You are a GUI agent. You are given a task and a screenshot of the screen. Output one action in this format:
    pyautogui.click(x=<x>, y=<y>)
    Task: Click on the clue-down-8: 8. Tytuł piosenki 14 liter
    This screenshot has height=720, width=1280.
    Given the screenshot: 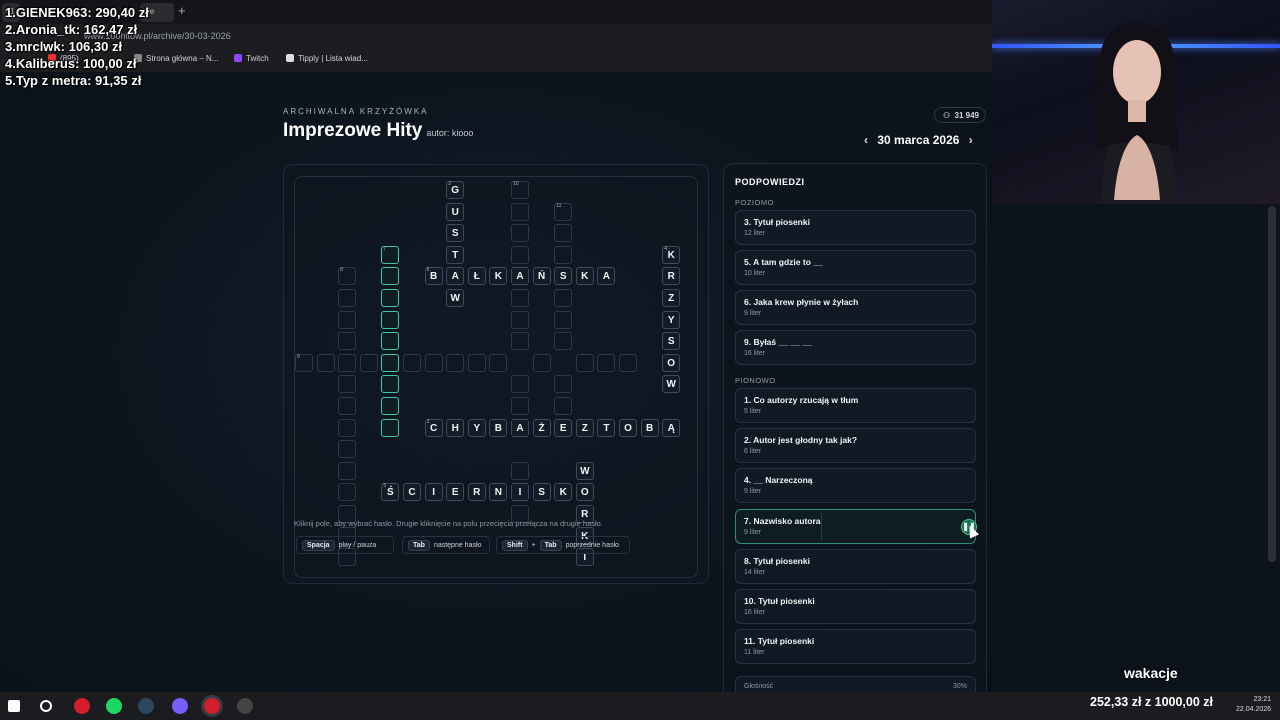 What is the action you would take?
    pyautogui.click(x=855, y=566)
    